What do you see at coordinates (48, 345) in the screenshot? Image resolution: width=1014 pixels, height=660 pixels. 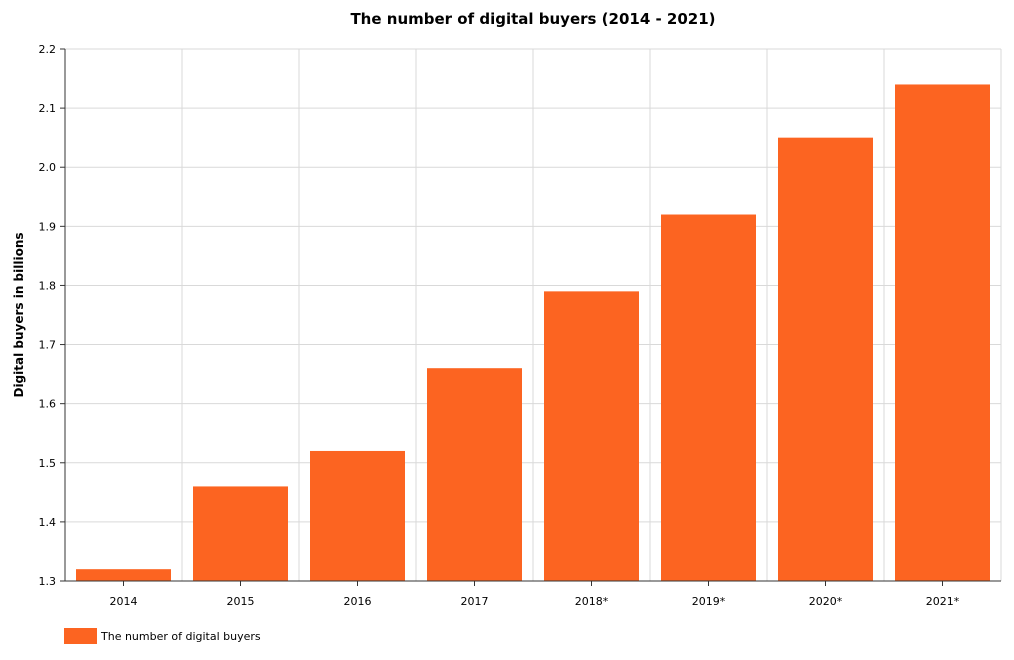 I see `y-tick-label: 1.7` at bounding box center [48, 345].